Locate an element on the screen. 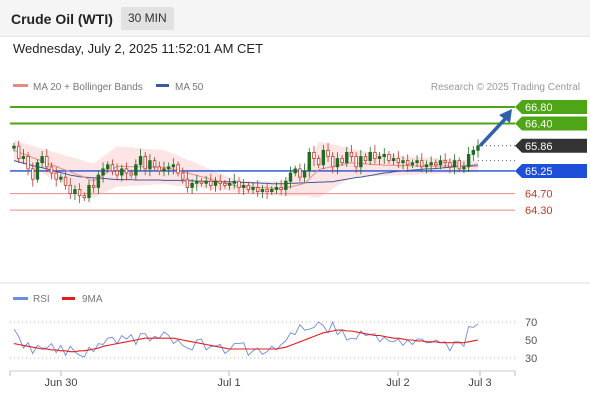 The width and height of the screenshot is (590, 400). rsi-legend: RSI 9MA is located at coordinates (58, 299).